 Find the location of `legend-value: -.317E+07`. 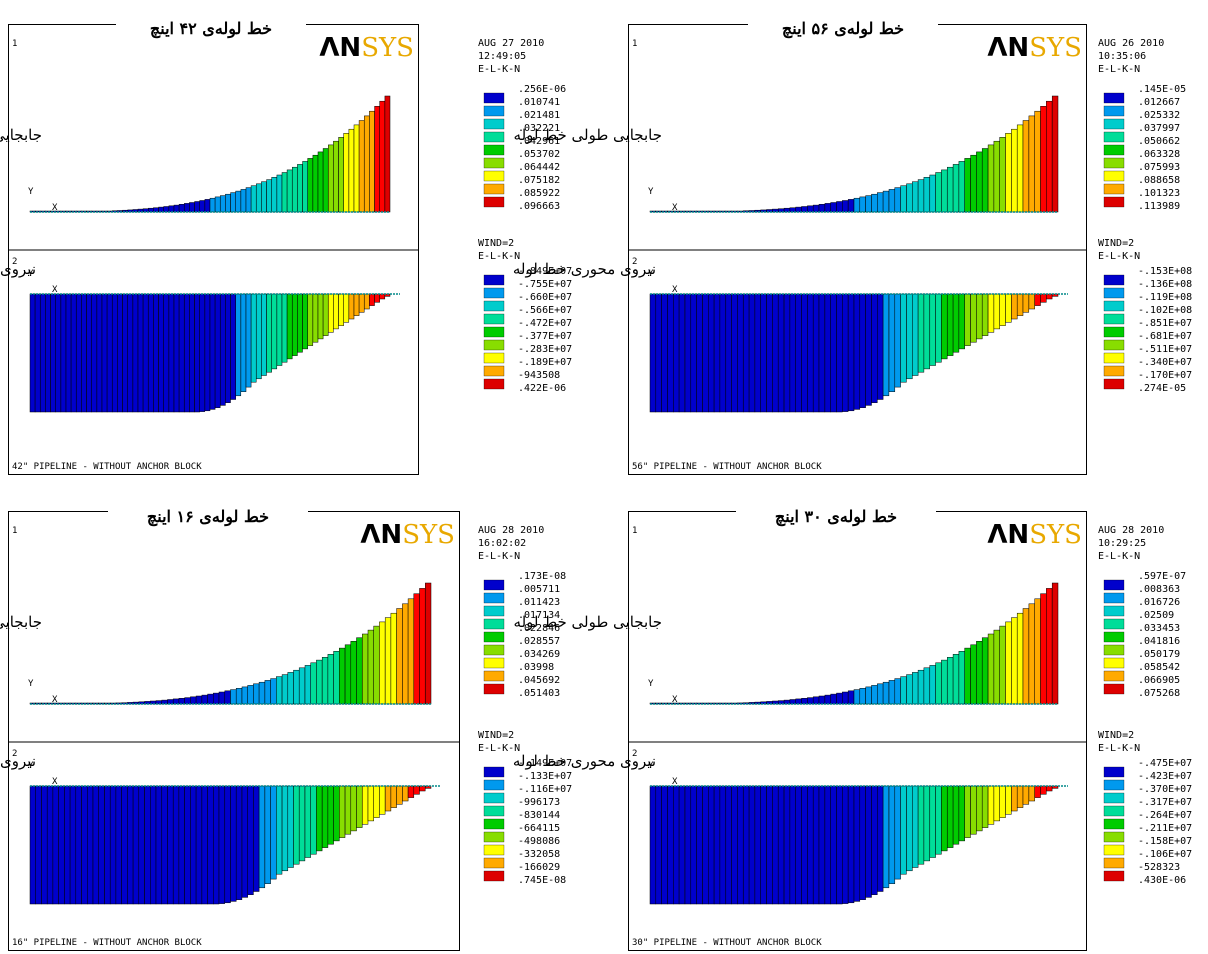

legend-value: -.317E+07 is located at coordinates (1165, 802).